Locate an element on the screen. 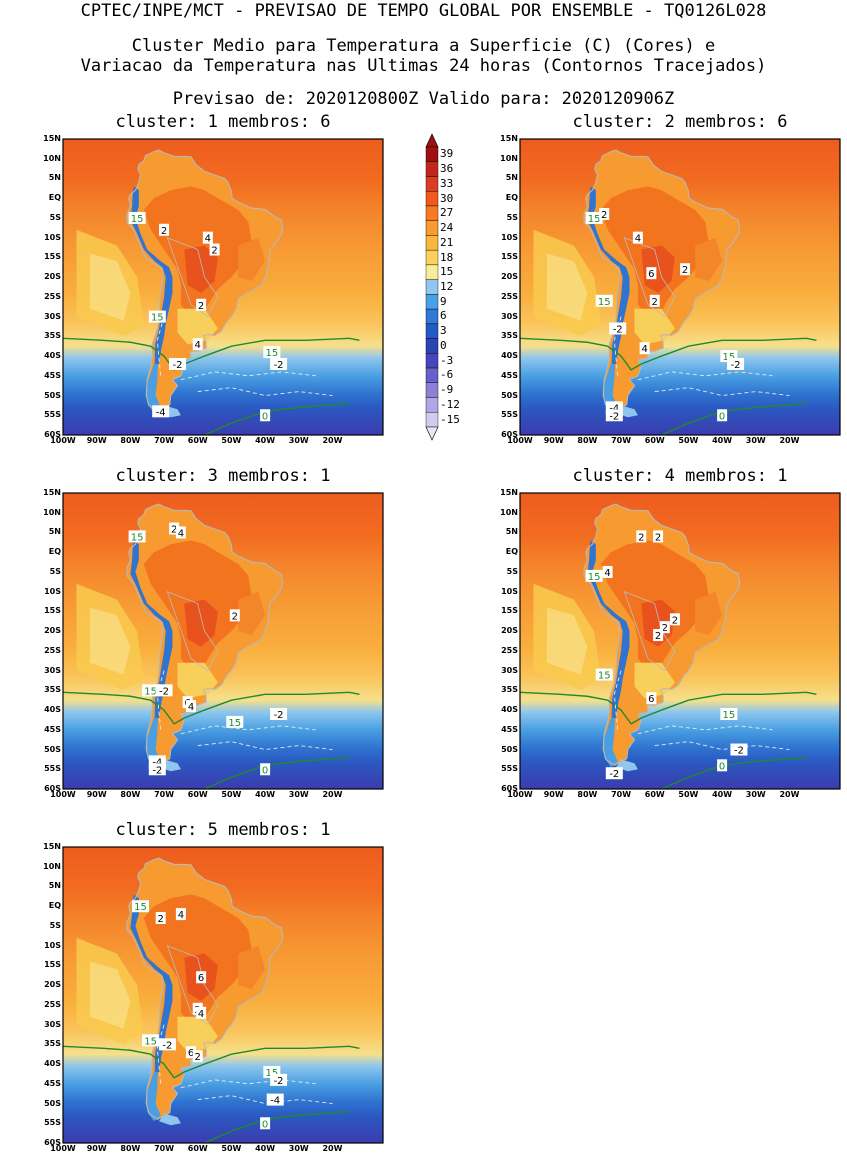  contour-label: 6 is located at coordinates (651, 698).